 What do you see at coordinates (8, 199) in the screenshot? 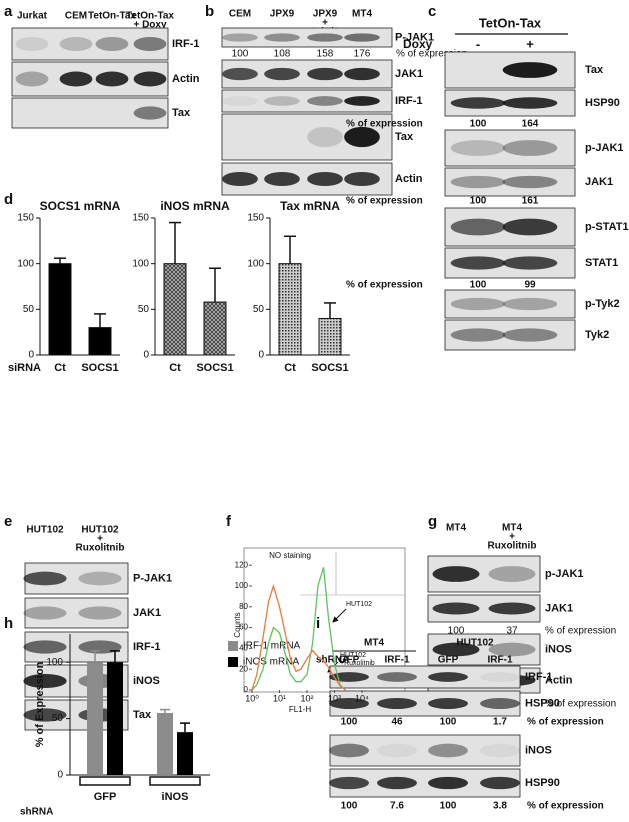
I see `panel-label: d` at bounding box center [8, 199].